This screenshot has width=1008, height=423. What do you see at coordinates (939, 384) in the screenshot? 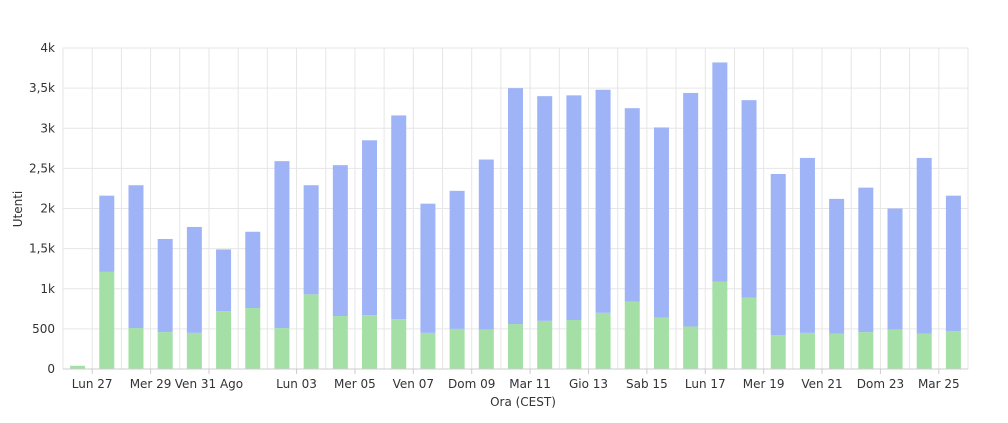
I see `x-tick-label: Mar 25` at bounding box center [939, 384].